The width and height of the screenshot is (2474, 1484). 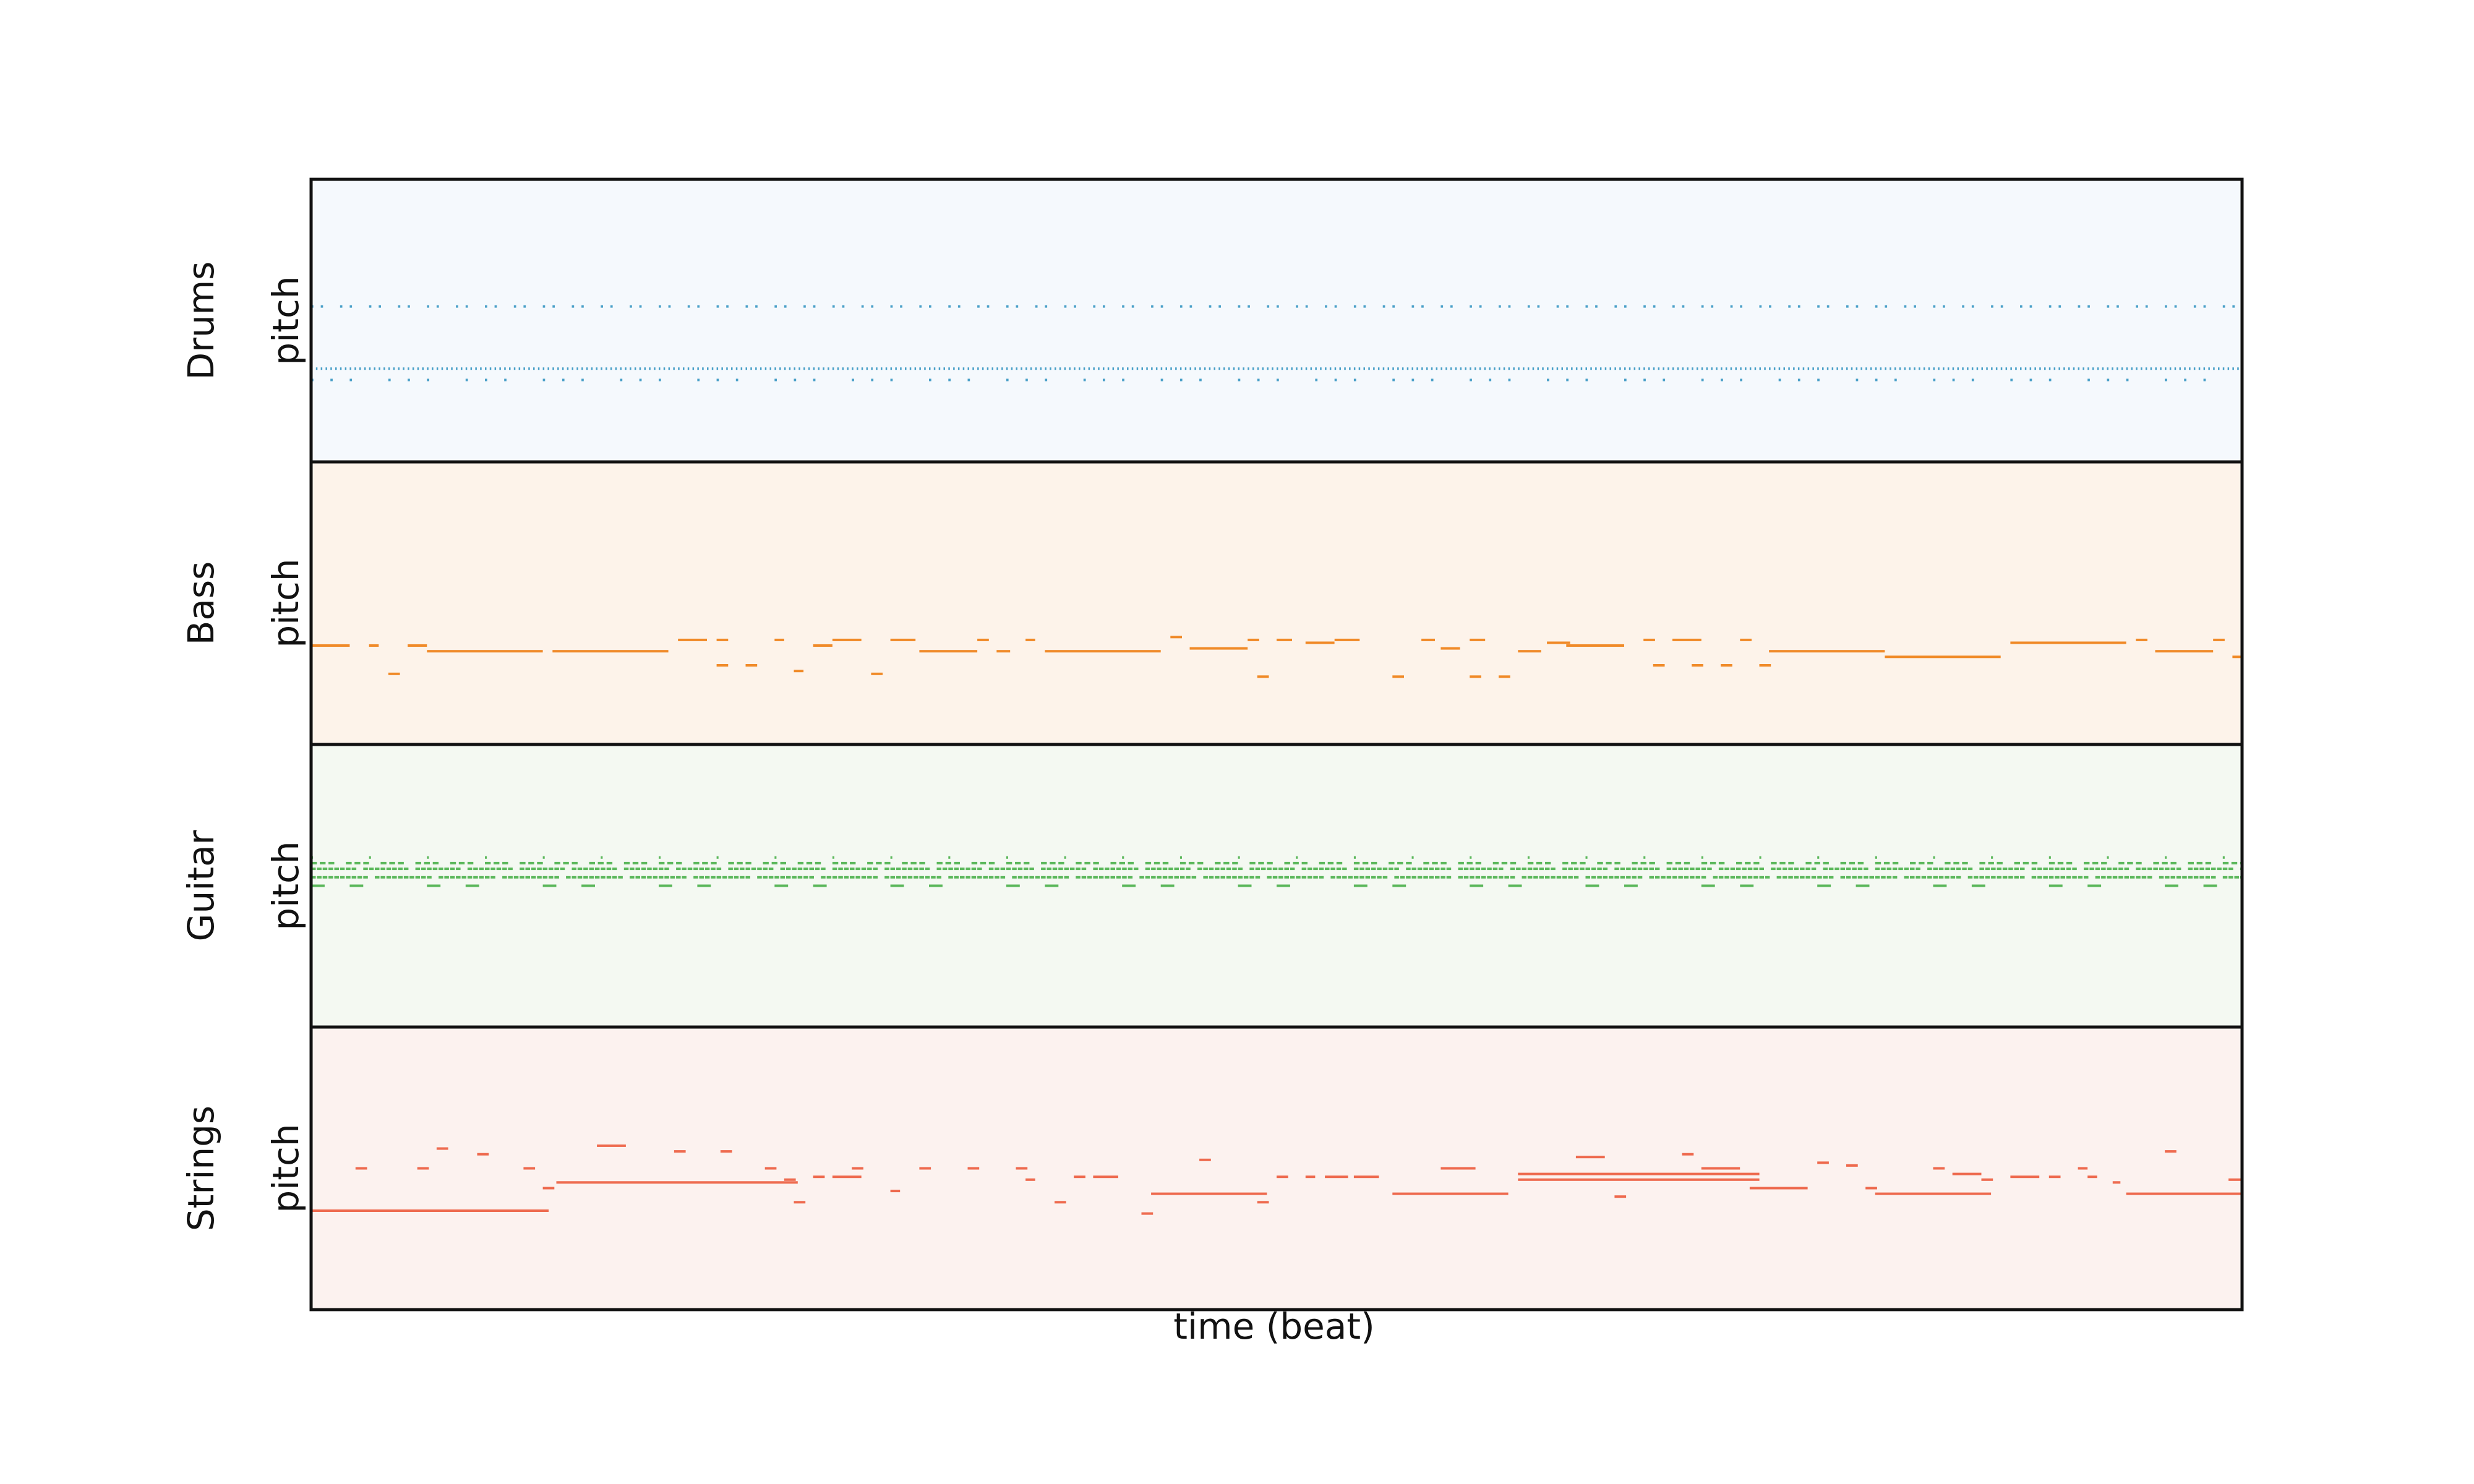 What do you see at coordinates (1276, 1179) in the screenshot?
I see `notes-strings` at bounding box center [1276, 1179].